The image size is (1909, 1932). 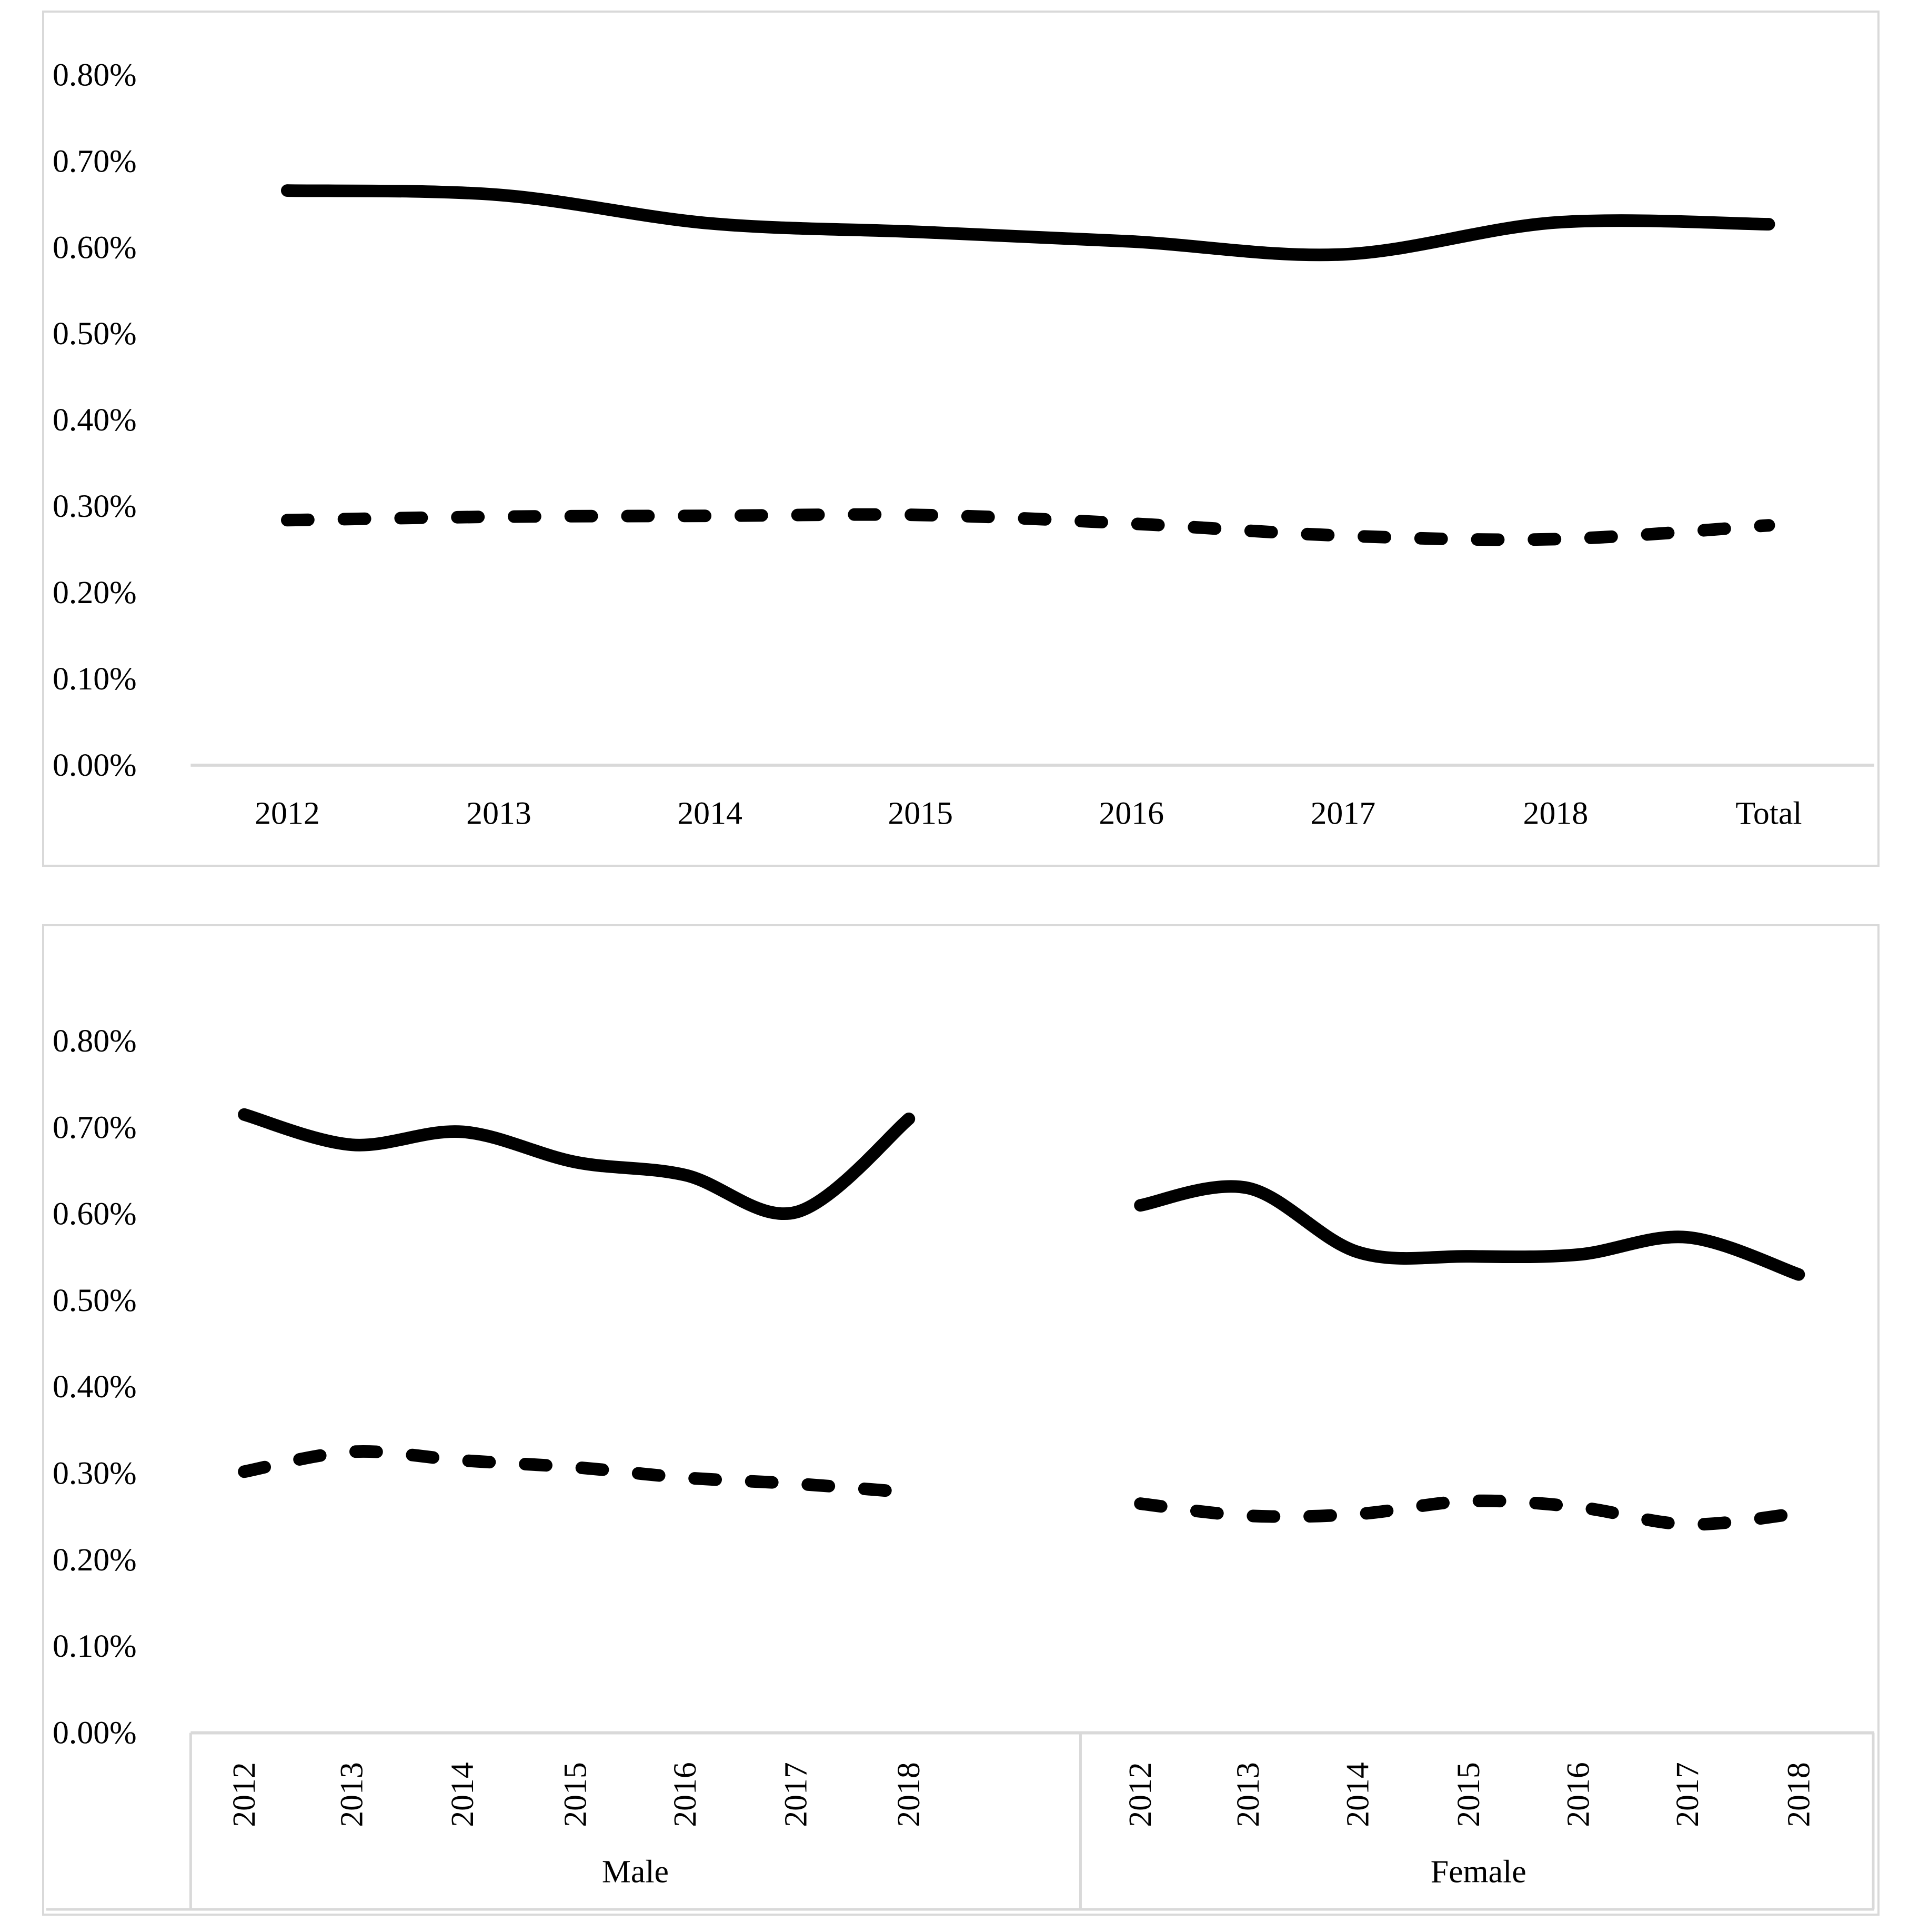 What do you see at coordinates (95, 1127) in the screenshot?
I see `by-sex-y-tick-label: 0.70%` at bounding box center [95, 1127].